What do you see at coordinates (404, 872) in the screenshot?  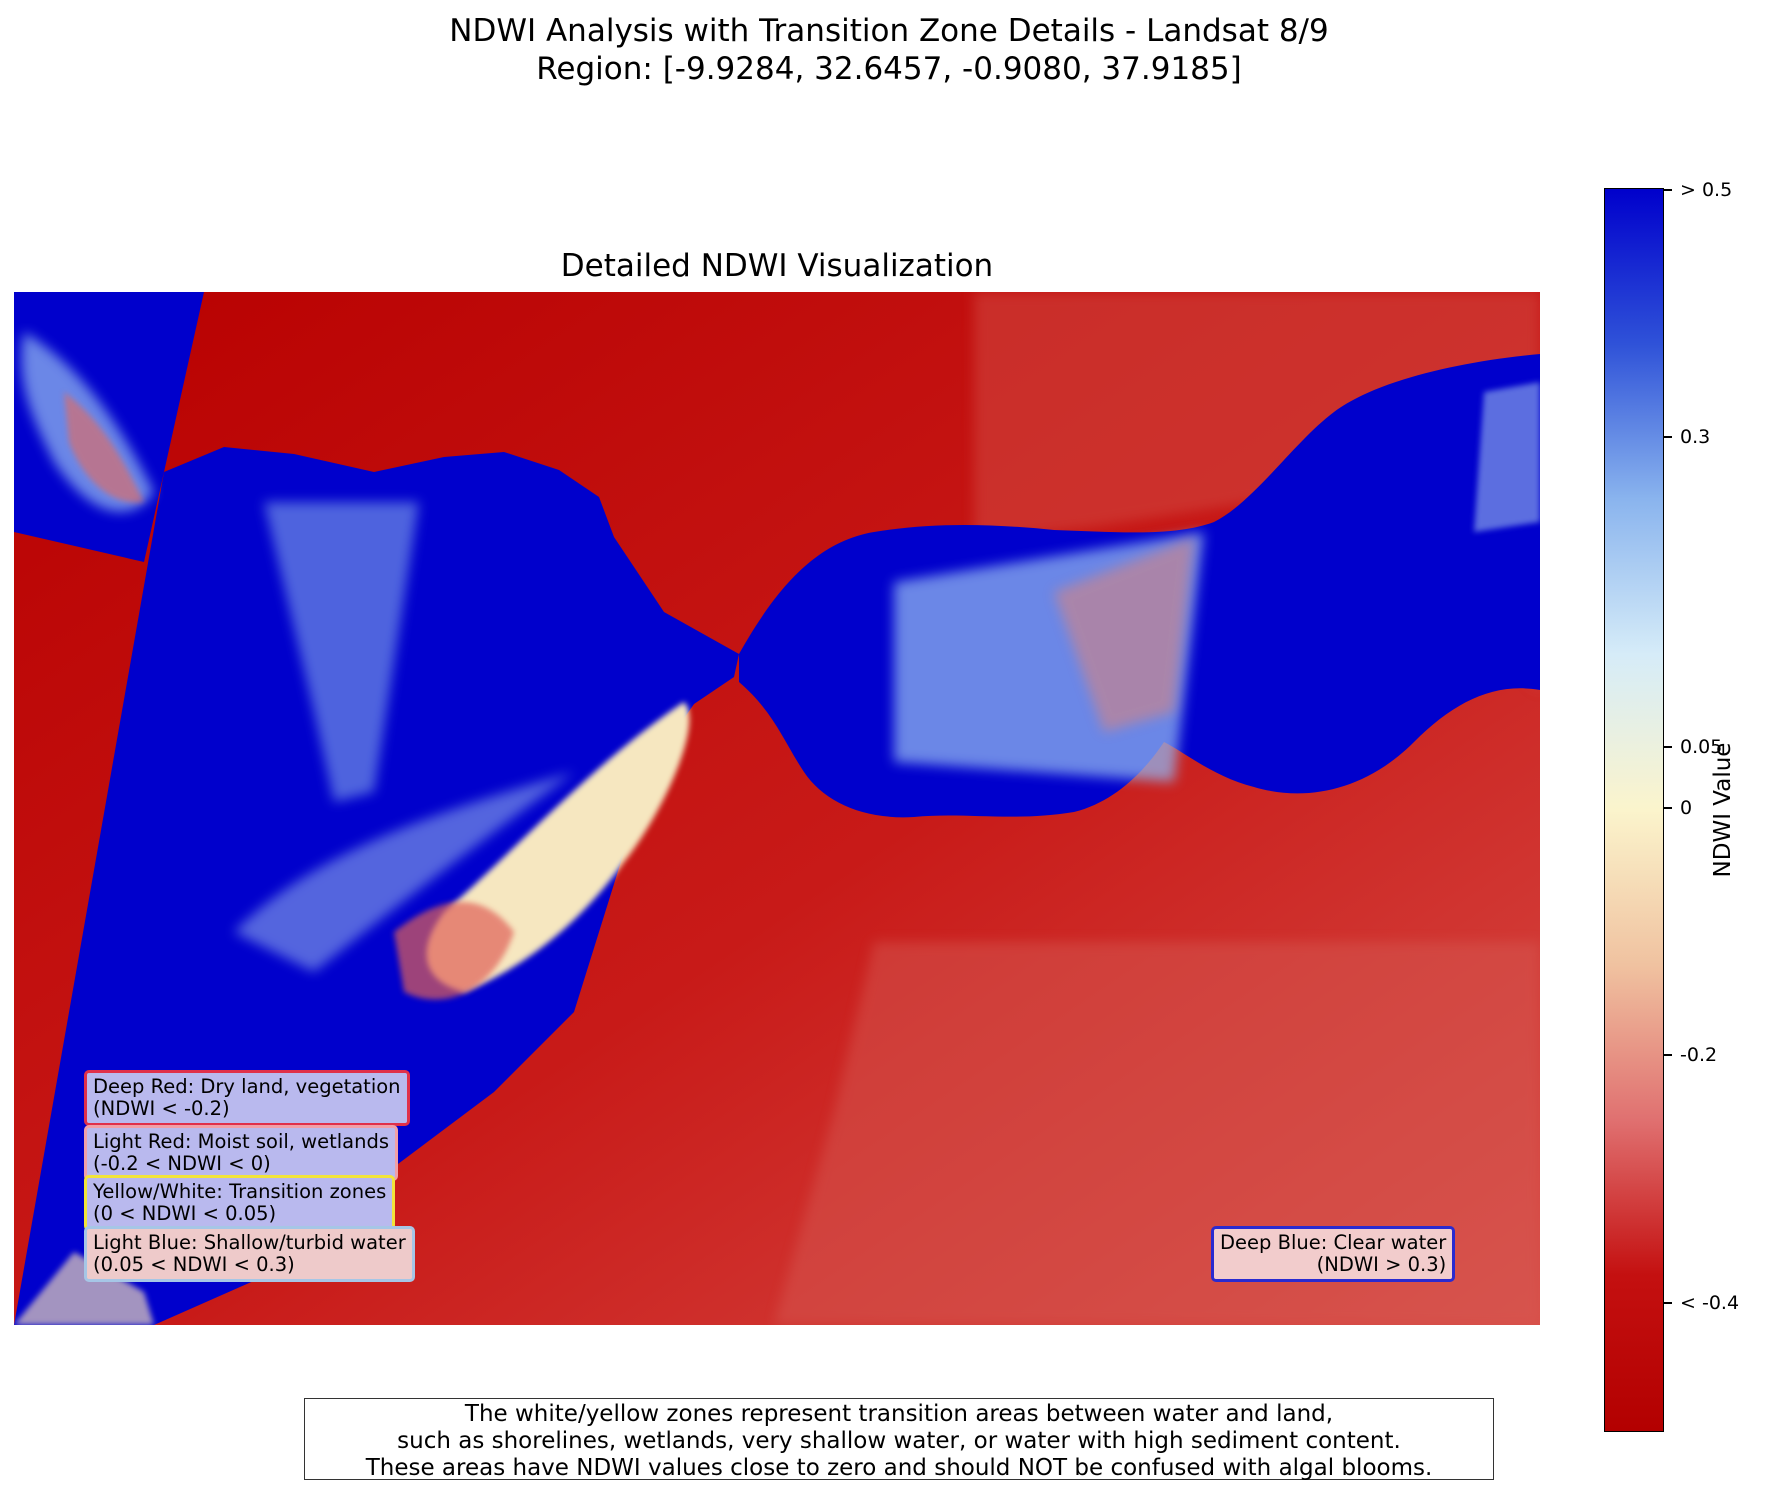 I see `atlantic-cloud-streaks` at bounding box center [404, 872].